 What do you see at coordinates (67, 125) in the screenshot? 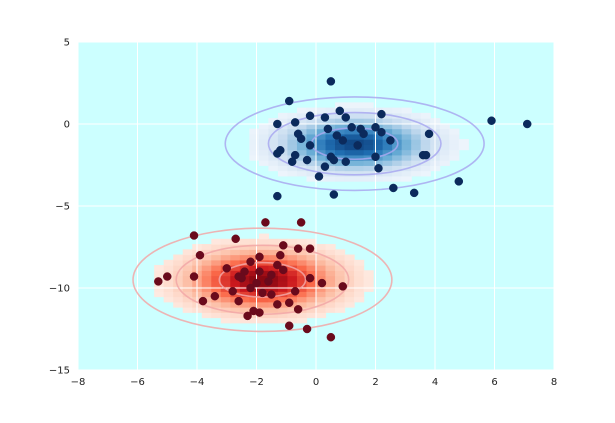
I see `y-tick-label: 0` at bounding box center [67, 125].